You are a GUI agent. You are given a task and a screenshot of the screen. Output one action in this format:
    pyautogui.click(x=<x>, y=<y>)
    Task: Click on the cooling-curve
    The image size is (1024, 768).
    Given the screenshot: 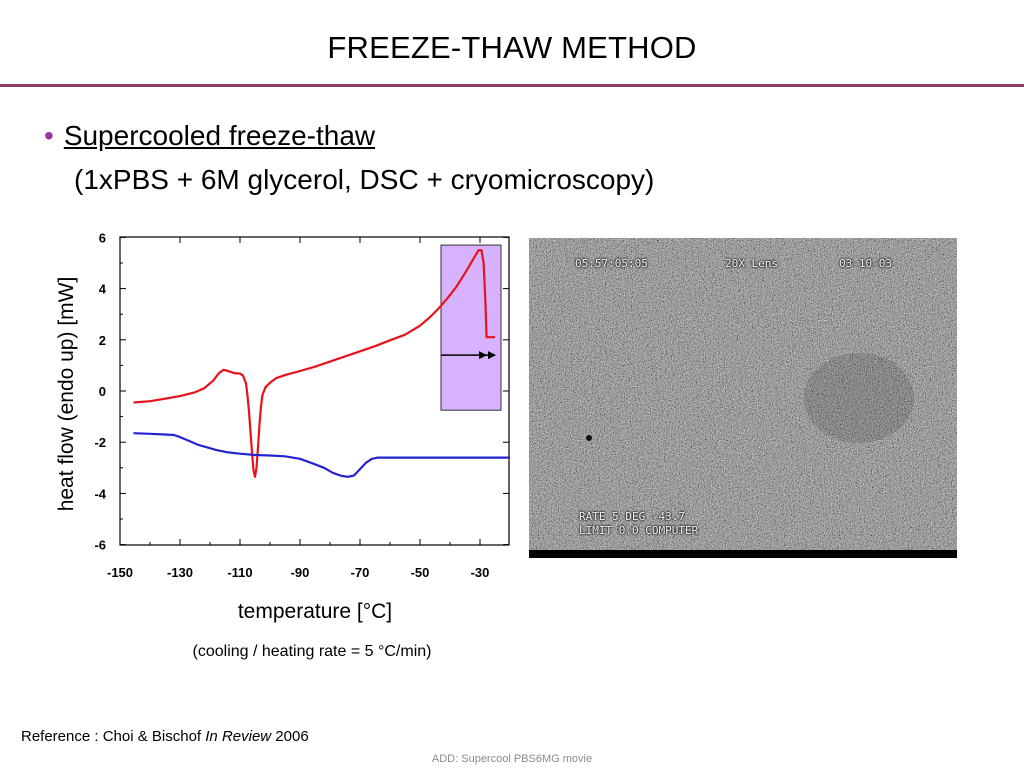 What is the action you would take?
    pyautogui.click(x=321, y=455)
    